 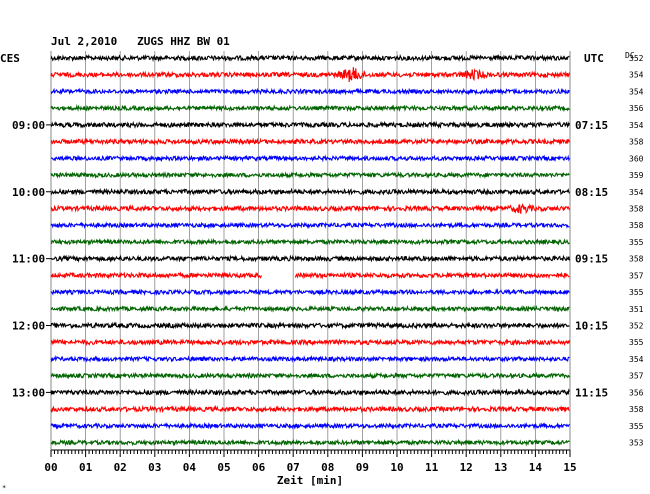 What do you see at coordinates (396, 467) in the screenshot?
I see `x-tick-label: 10` at bounding box center [396, 467].